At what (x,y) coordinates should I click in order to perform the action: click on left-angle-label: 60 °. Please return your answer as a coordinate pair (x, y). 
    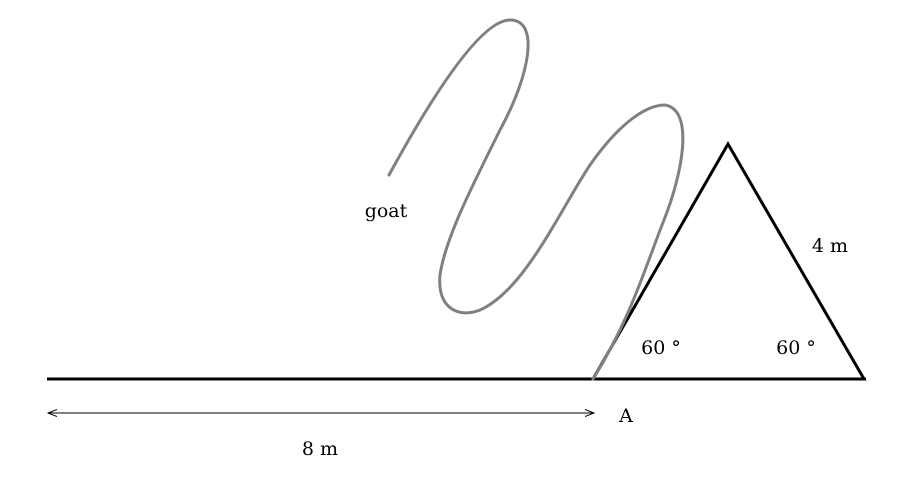
    Looking at the image, I should click on (661, 348).